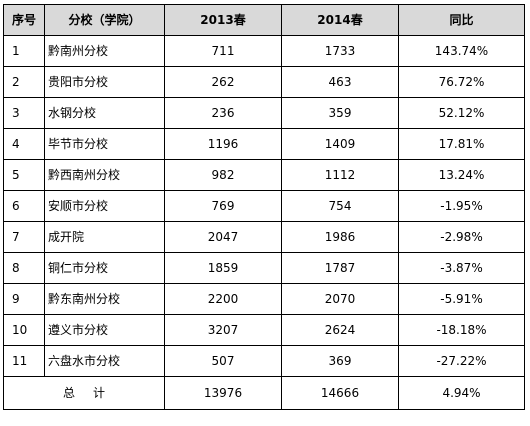 This screenshot has width=530, height=426. I want to click on total-2013: 13976, so click(223, 393).